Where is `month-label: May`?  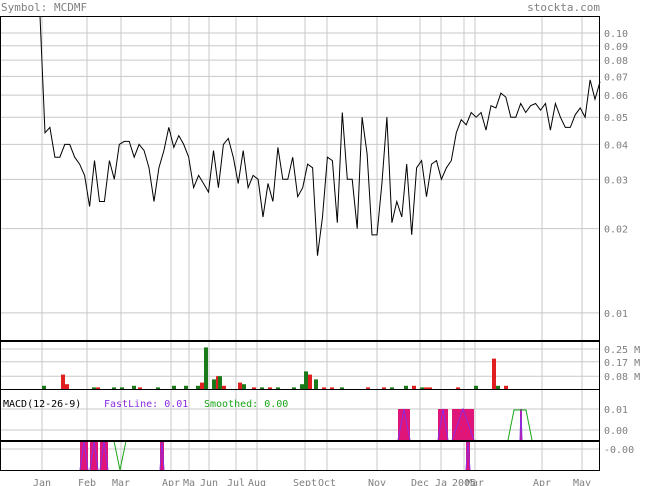
month-label: May is located at coordinates (582, 482).